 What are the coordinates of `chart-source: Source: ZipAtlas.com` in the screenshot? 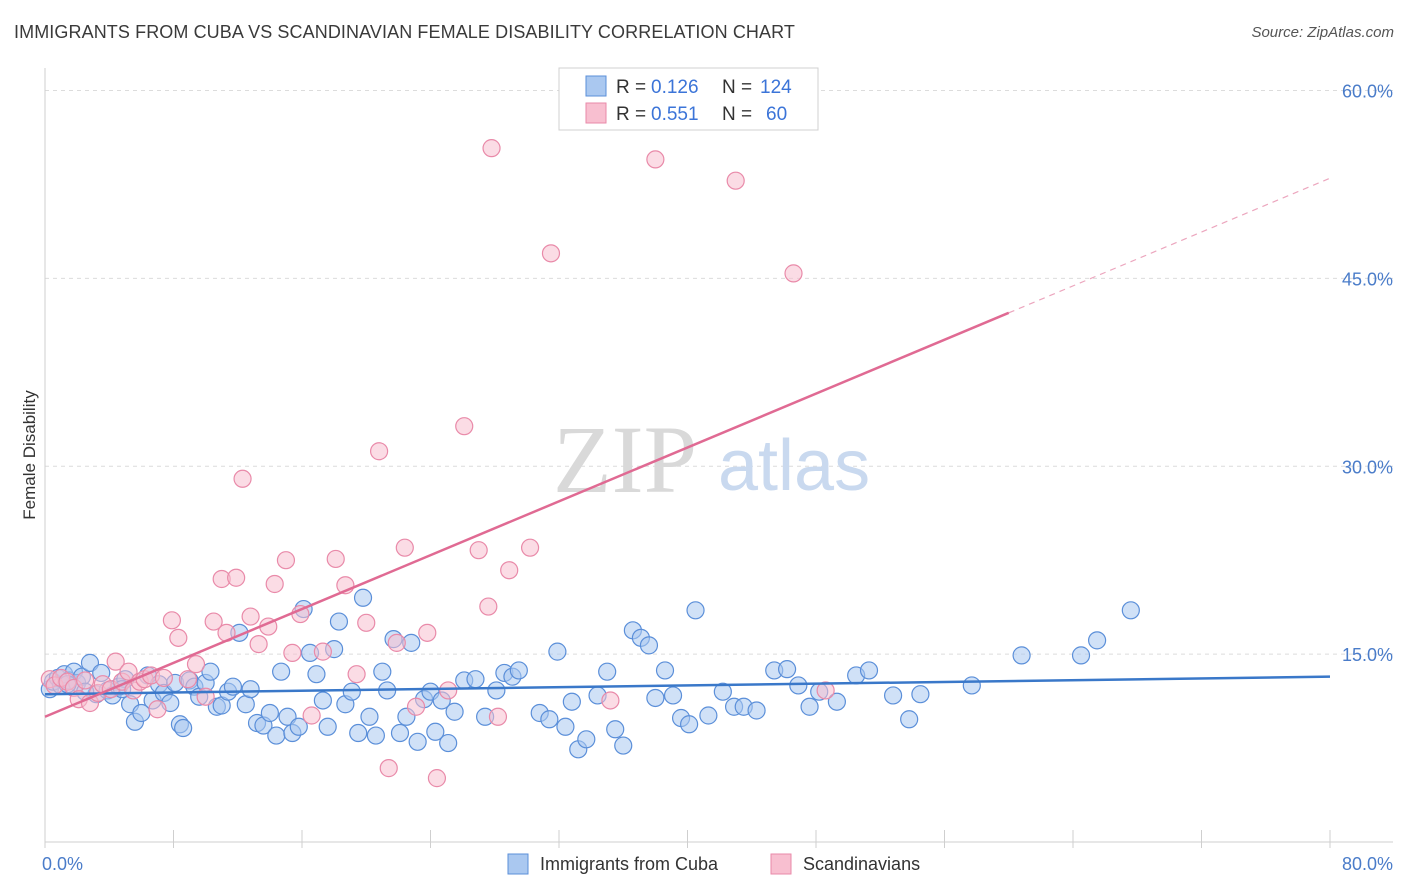 It's located at (1322, 32).